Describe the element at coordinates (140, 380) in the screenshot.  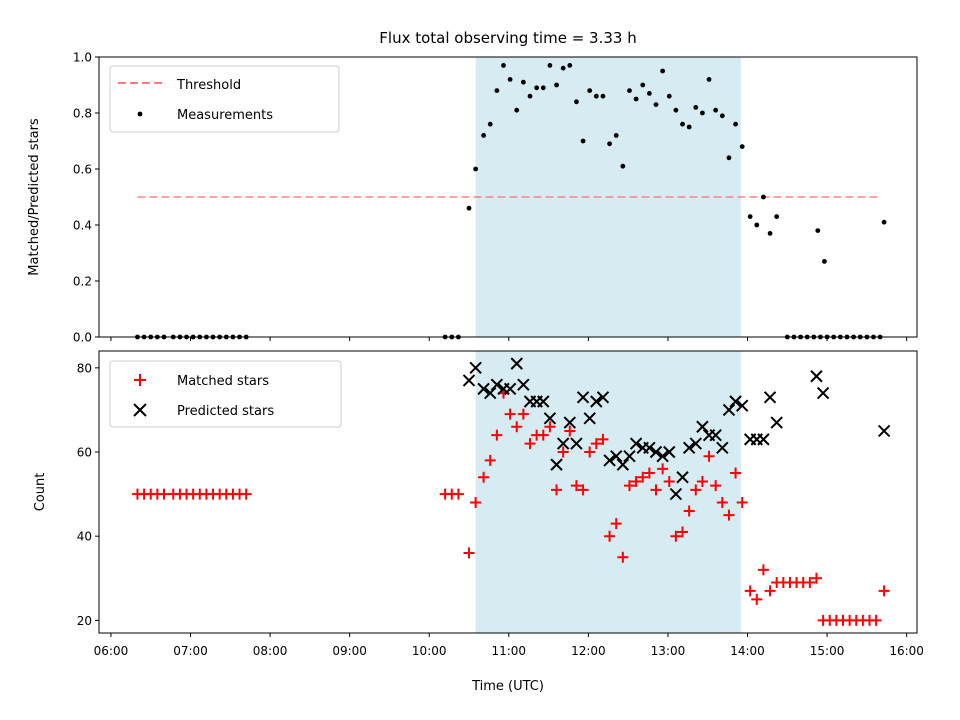
I see `matched-legend-swatch` at that location.